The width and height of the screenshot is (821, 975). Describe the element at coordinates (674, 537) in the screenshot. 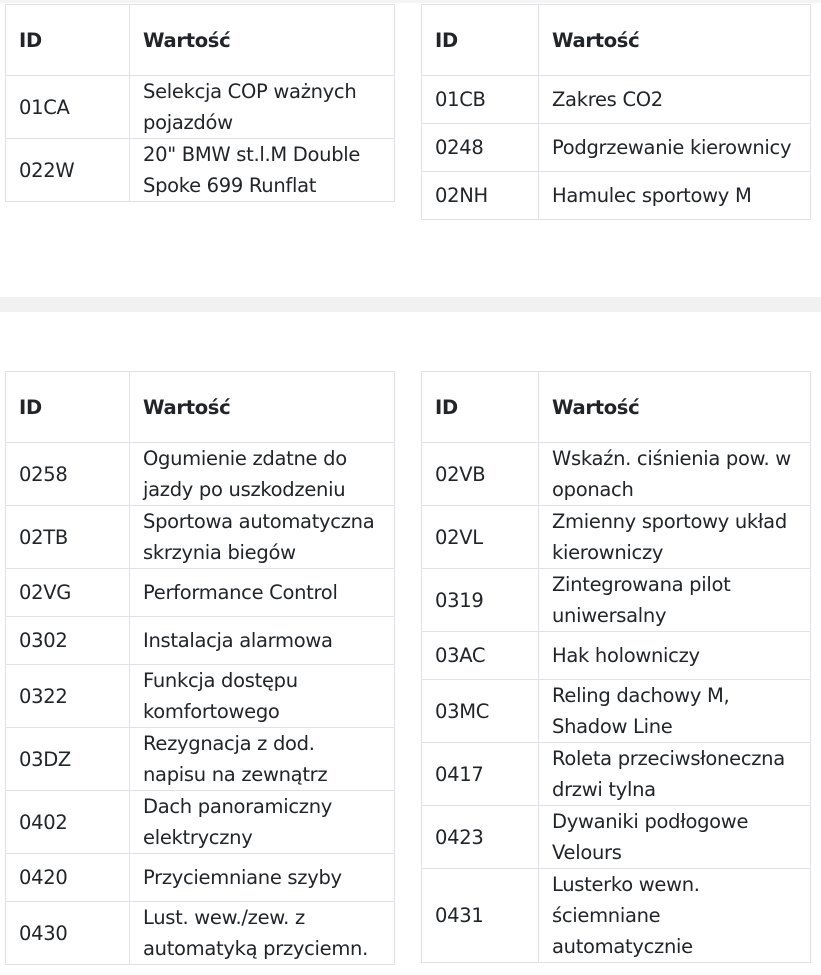

I see `option-value: Zmienny sportowy układ kierowniczy` at that location.